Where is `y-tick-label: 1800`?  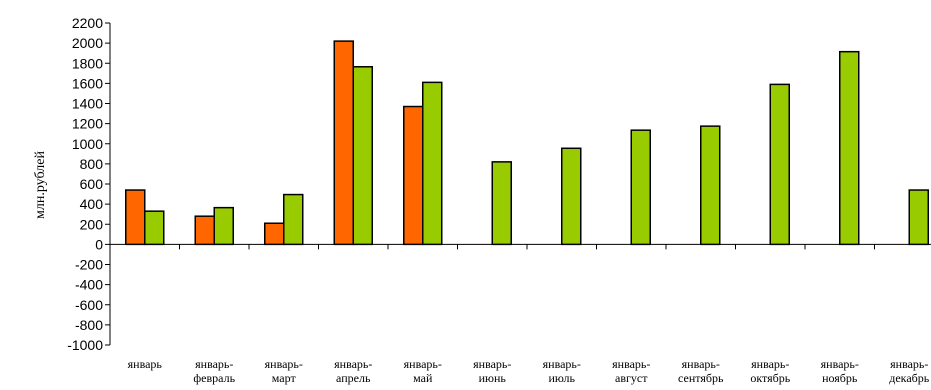
y-tick-label: 1800 is located at coordinates (87, 63).